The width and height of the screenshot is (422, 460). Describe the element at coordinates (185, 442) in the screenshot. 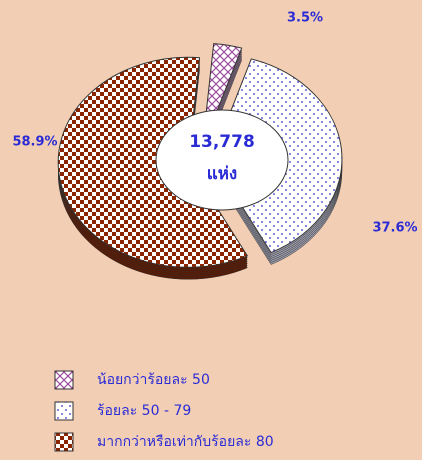

I see `legend-label: มากกว่าหรือเท่ากับร้อยละ 80` at that location.